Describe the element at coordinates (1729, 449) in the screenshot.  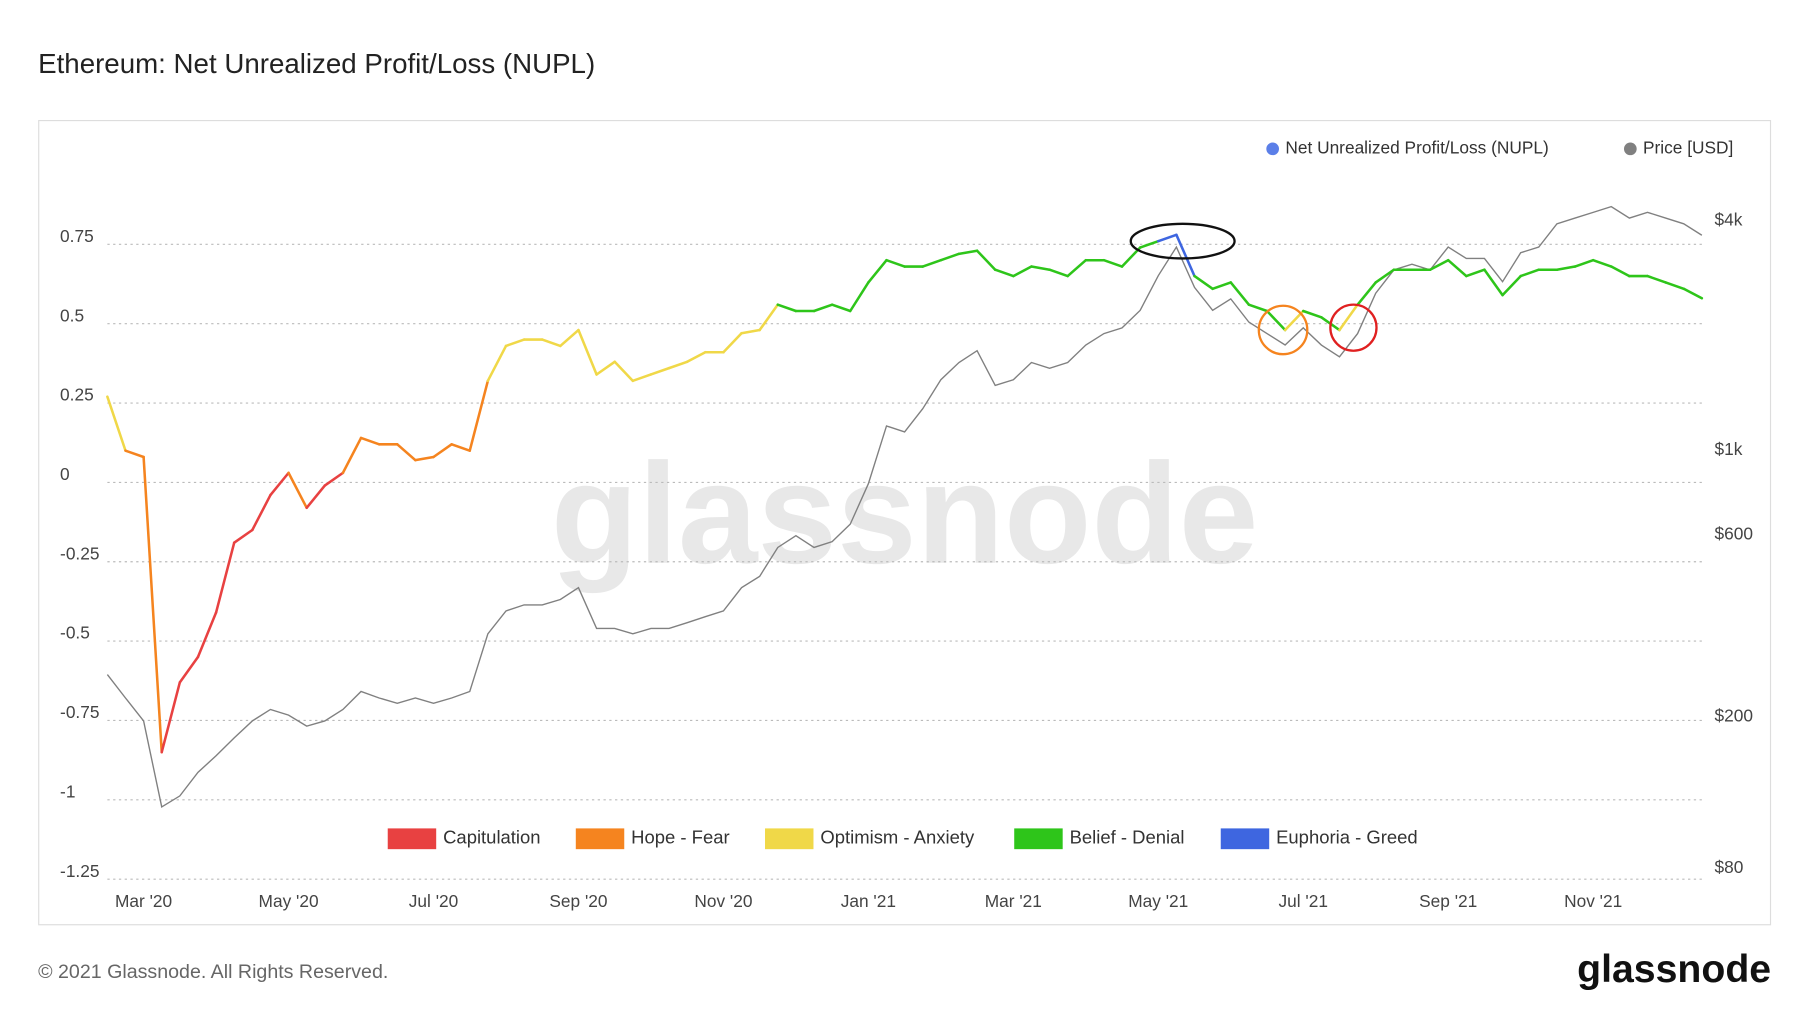
I see `y2-tick-label: $1k` at that location.